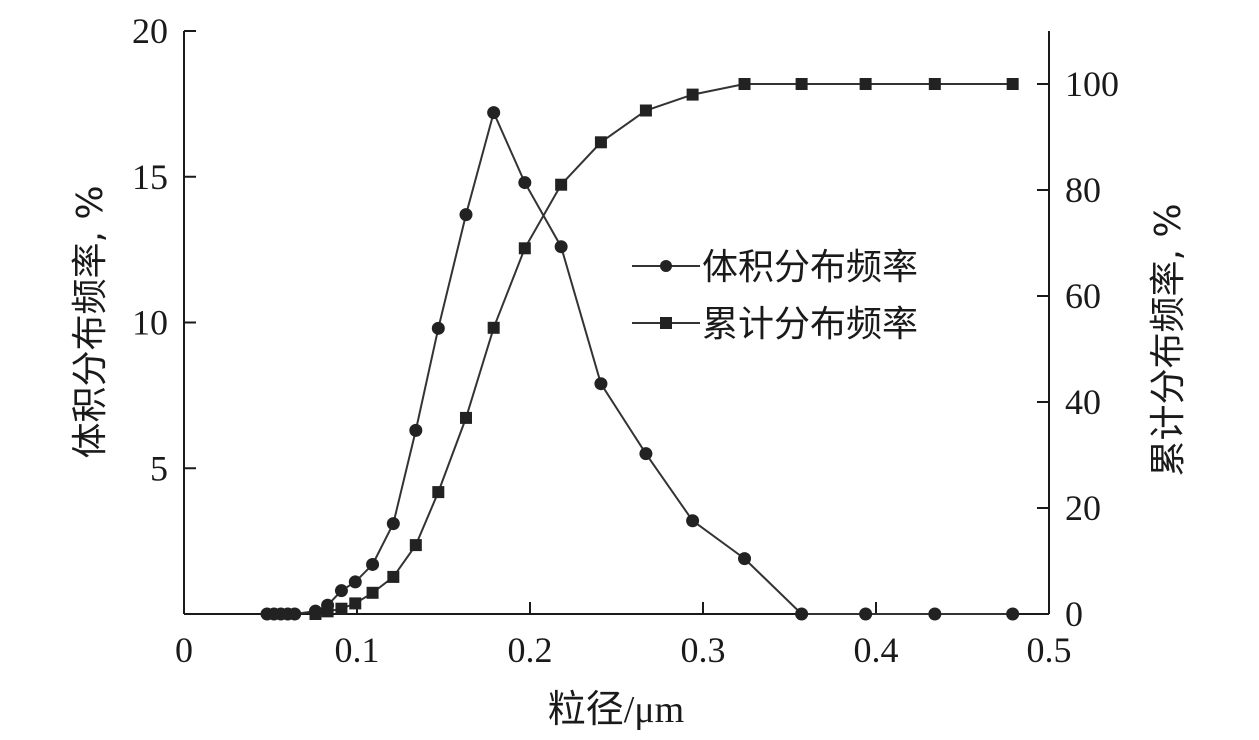 This screenshot has width=1259, height=740. What do you see at coordinates (703, 650) in the screenshot?
I see `x-tick-label: 0.3` at bounding box center [703, 650].